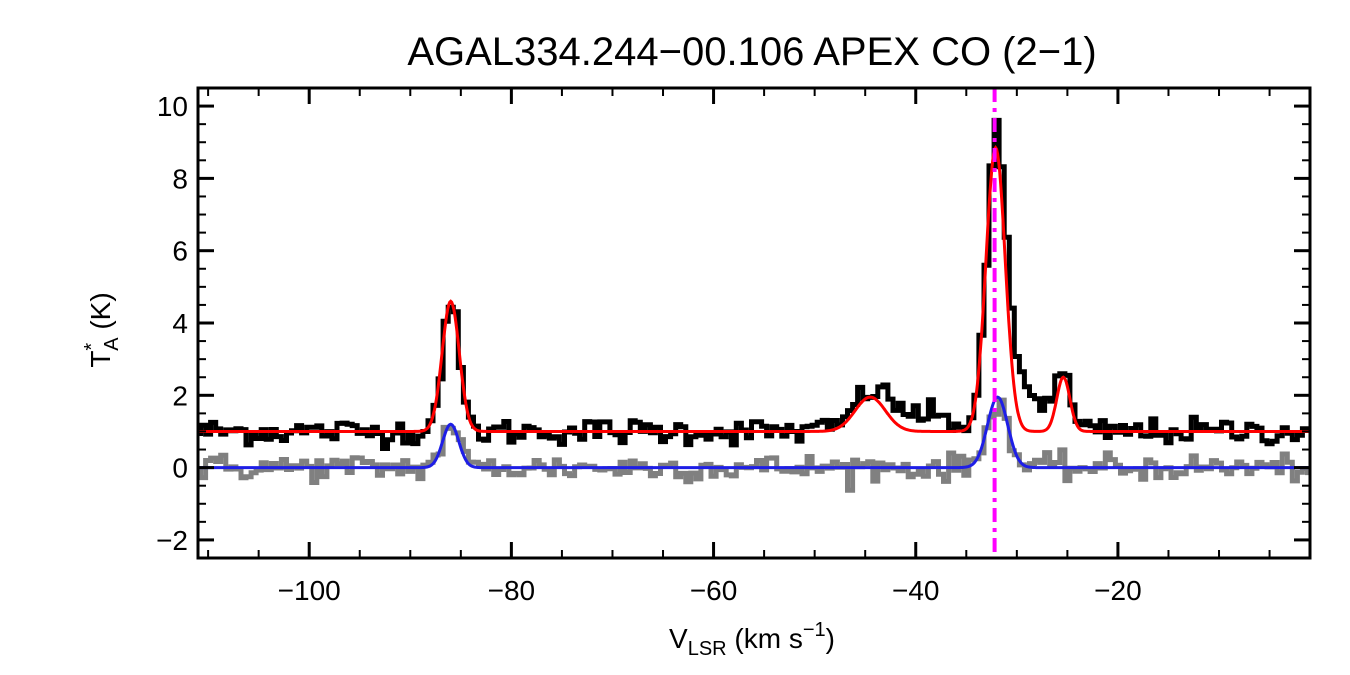 This screenshot has width=1350, height=675. I want to click on x-tick-label: −60, so click(714, 590).